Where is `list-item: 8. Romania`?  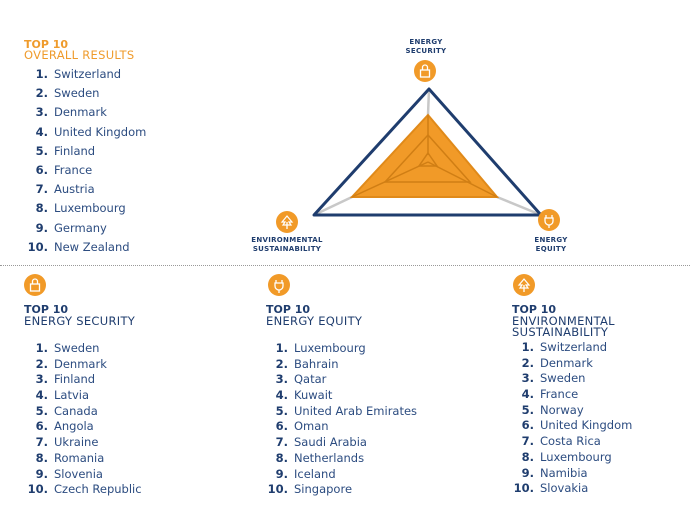
list-item: 8. Romania is located at coordinates (84, 459).